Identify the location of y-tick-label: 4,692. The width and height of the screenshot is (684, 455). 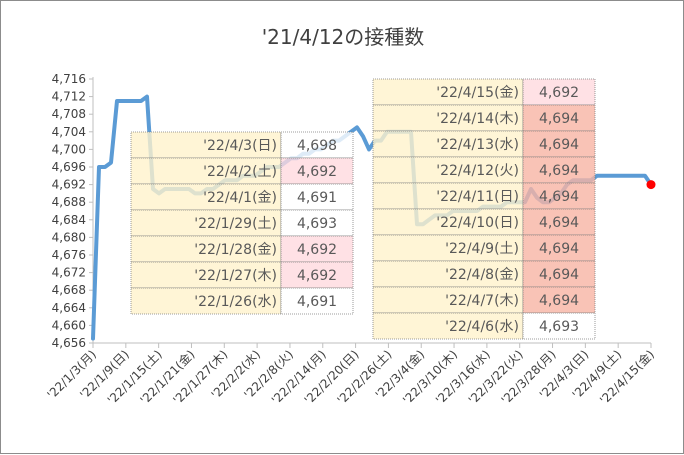
(69, 185).